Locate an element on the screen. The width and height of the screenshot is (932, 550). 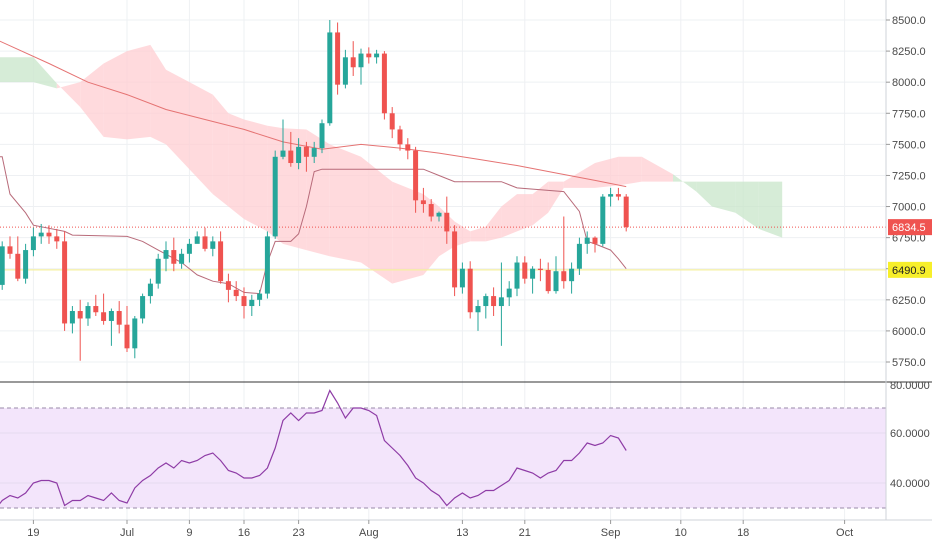
price-tick-label: 7000.0 is located at coordinates (909, 208).